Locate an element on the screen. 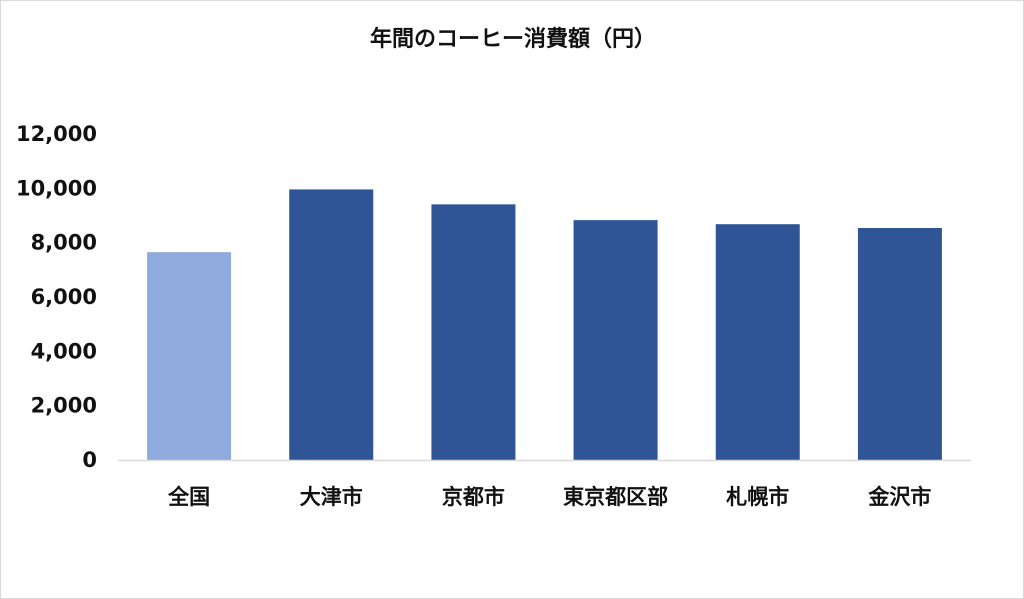 The image size is (1024, 599). y-tick-label: 10,000 is located at coordinates (56, 188).